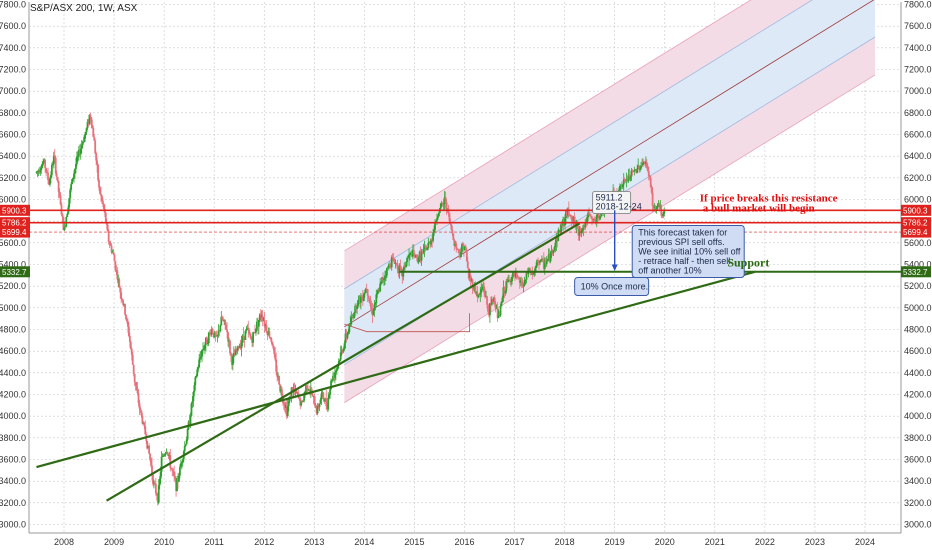 This screenshot has height=550, width=932. I want to click on x-tick-label: 2020, so click(665, 542).